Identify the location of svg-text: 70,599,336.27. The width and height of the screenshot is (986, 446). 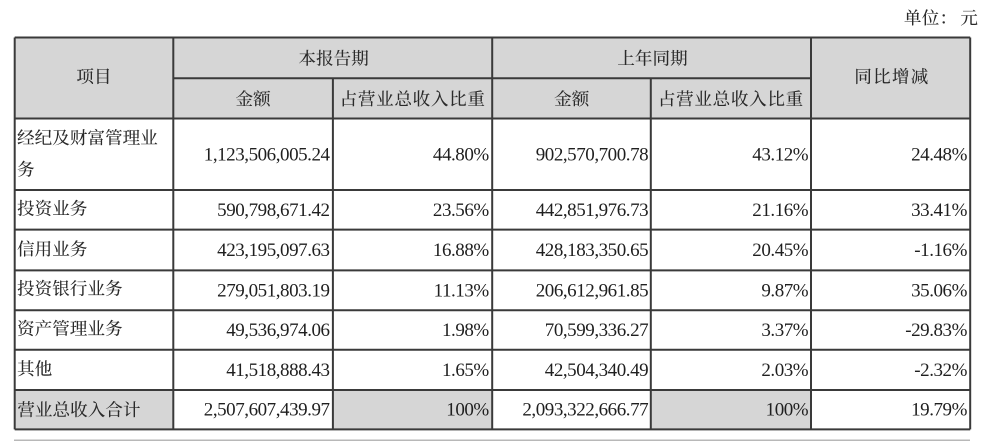
(596, 330).